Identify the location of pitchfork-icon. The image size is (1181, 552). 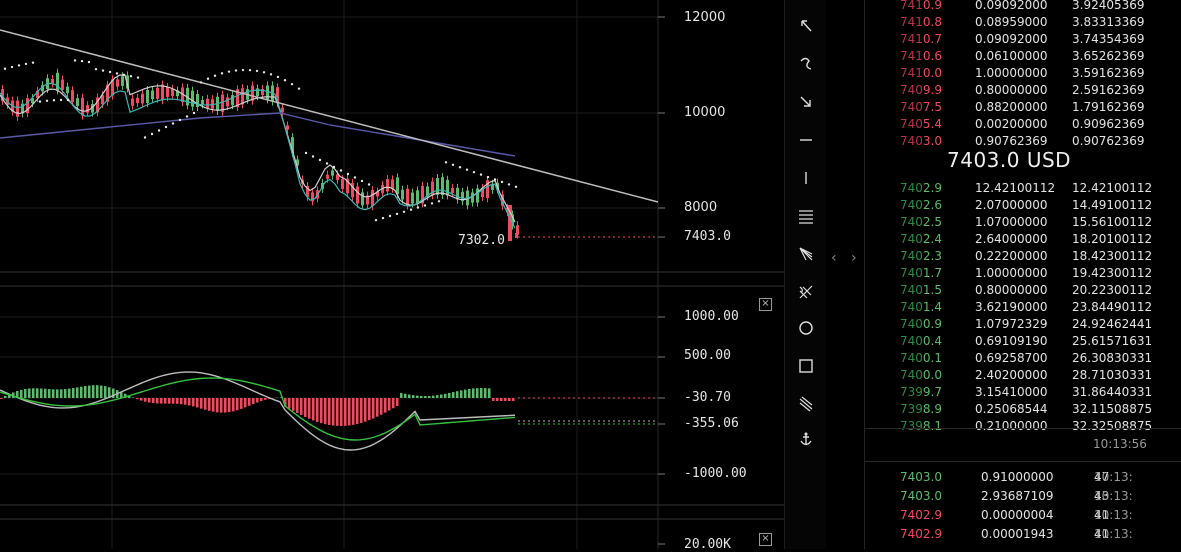
(806, 292).